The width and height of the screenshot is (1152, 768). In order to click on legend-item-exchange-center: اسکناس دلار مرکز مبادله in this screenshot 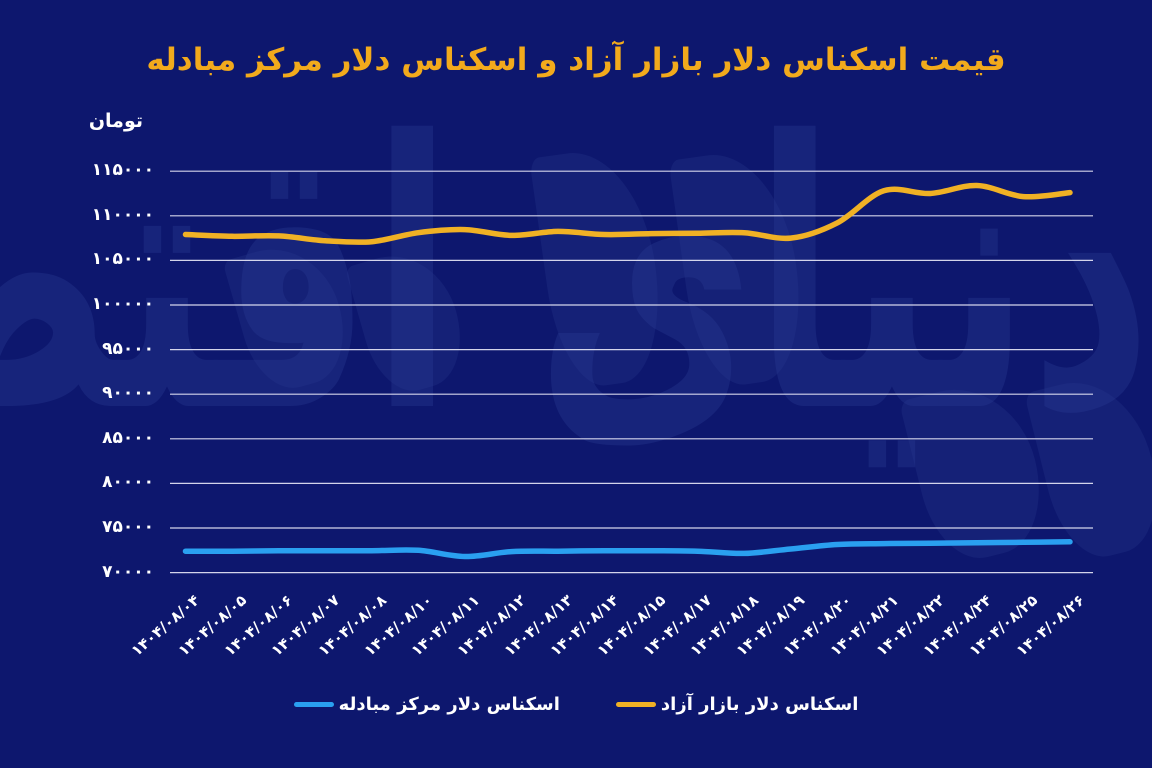, I will do `click(426, 704)`.